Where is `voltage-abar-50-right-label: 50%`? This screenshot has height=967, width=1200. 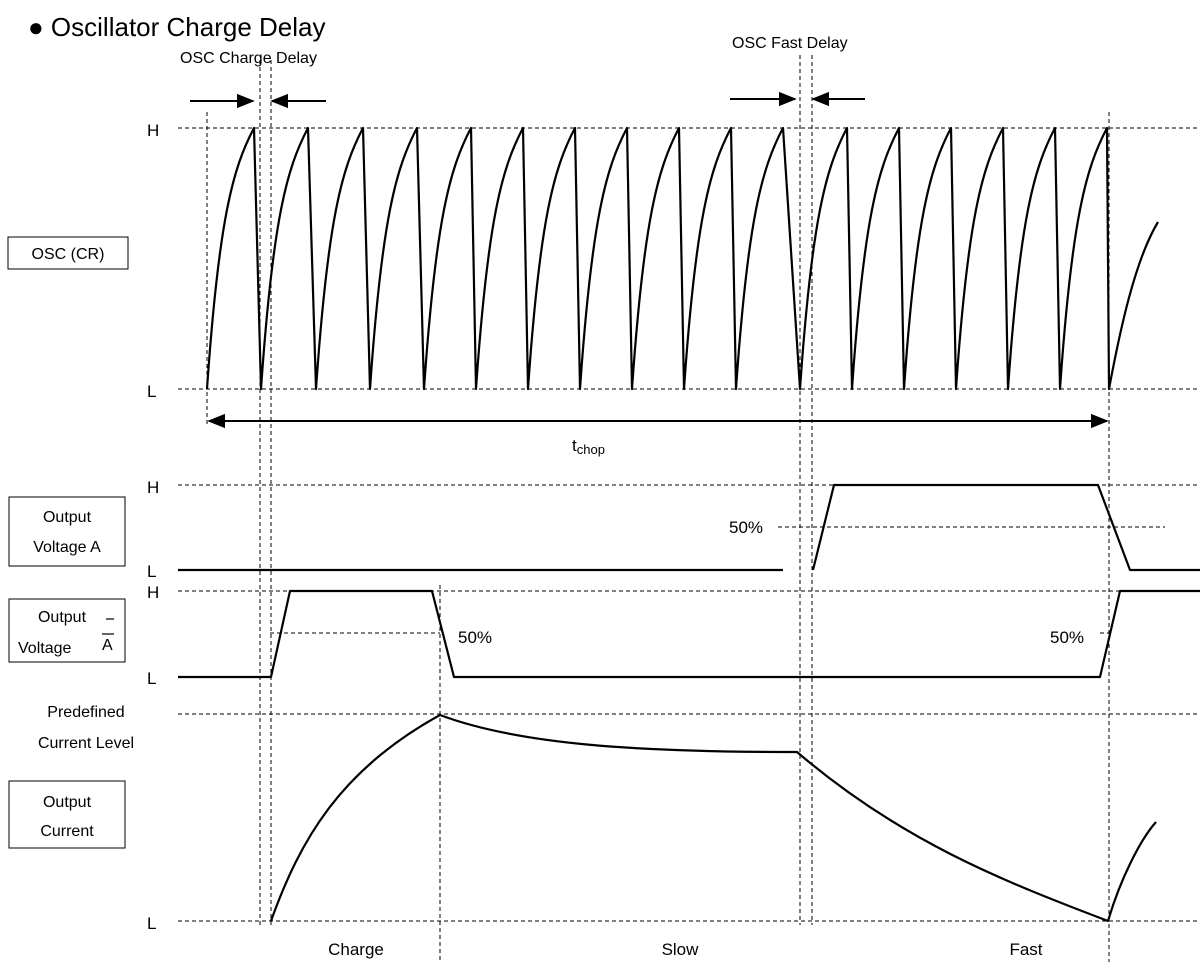 voltage-abar-50-right-label: 50% is located at coordinates (1067, 637).